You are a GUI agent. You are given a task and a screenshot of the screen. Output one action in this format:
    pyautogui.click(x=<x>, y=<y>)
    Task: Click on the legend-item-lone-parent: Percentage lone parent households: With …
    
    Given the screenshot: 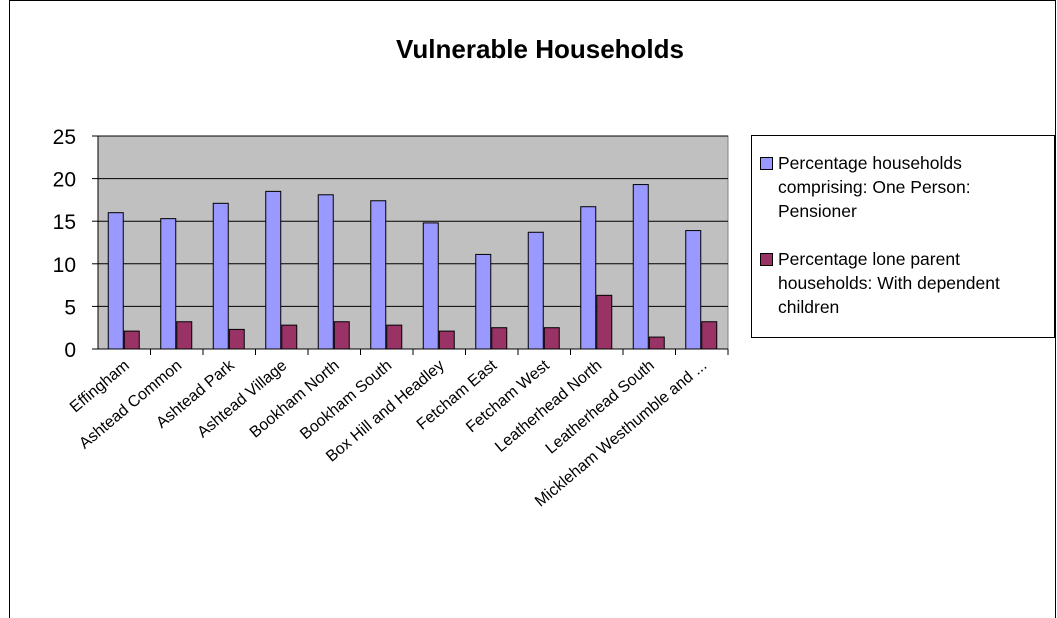 What is the action you would take?
    pyautogui.click(x=907, y=283)
    